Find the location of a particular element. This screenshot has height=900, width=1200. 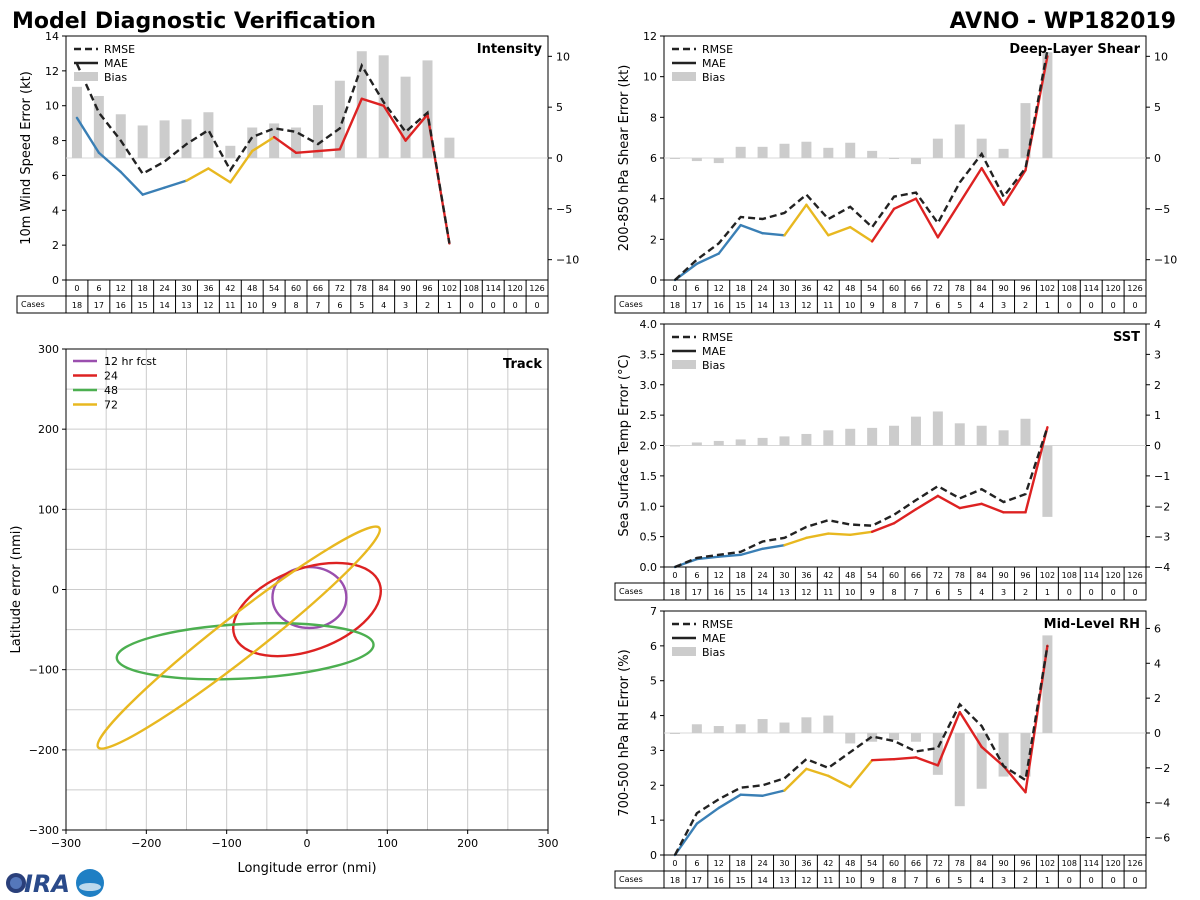

shear-hour-label: 6 is located at coordinates (696, 288).